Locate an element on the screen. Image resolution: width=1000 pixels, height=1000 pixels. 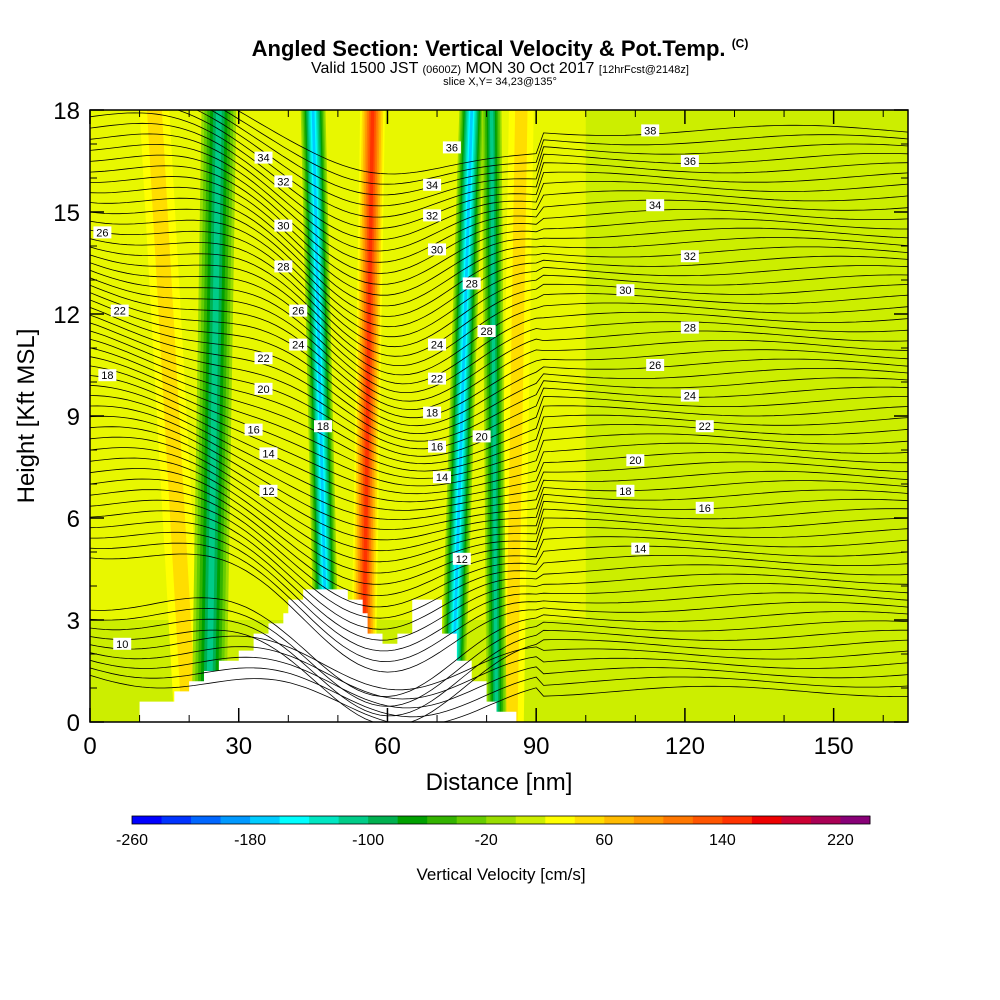
y-axis-label: Height [Kft MSL] is located at coordinates (26, 416).